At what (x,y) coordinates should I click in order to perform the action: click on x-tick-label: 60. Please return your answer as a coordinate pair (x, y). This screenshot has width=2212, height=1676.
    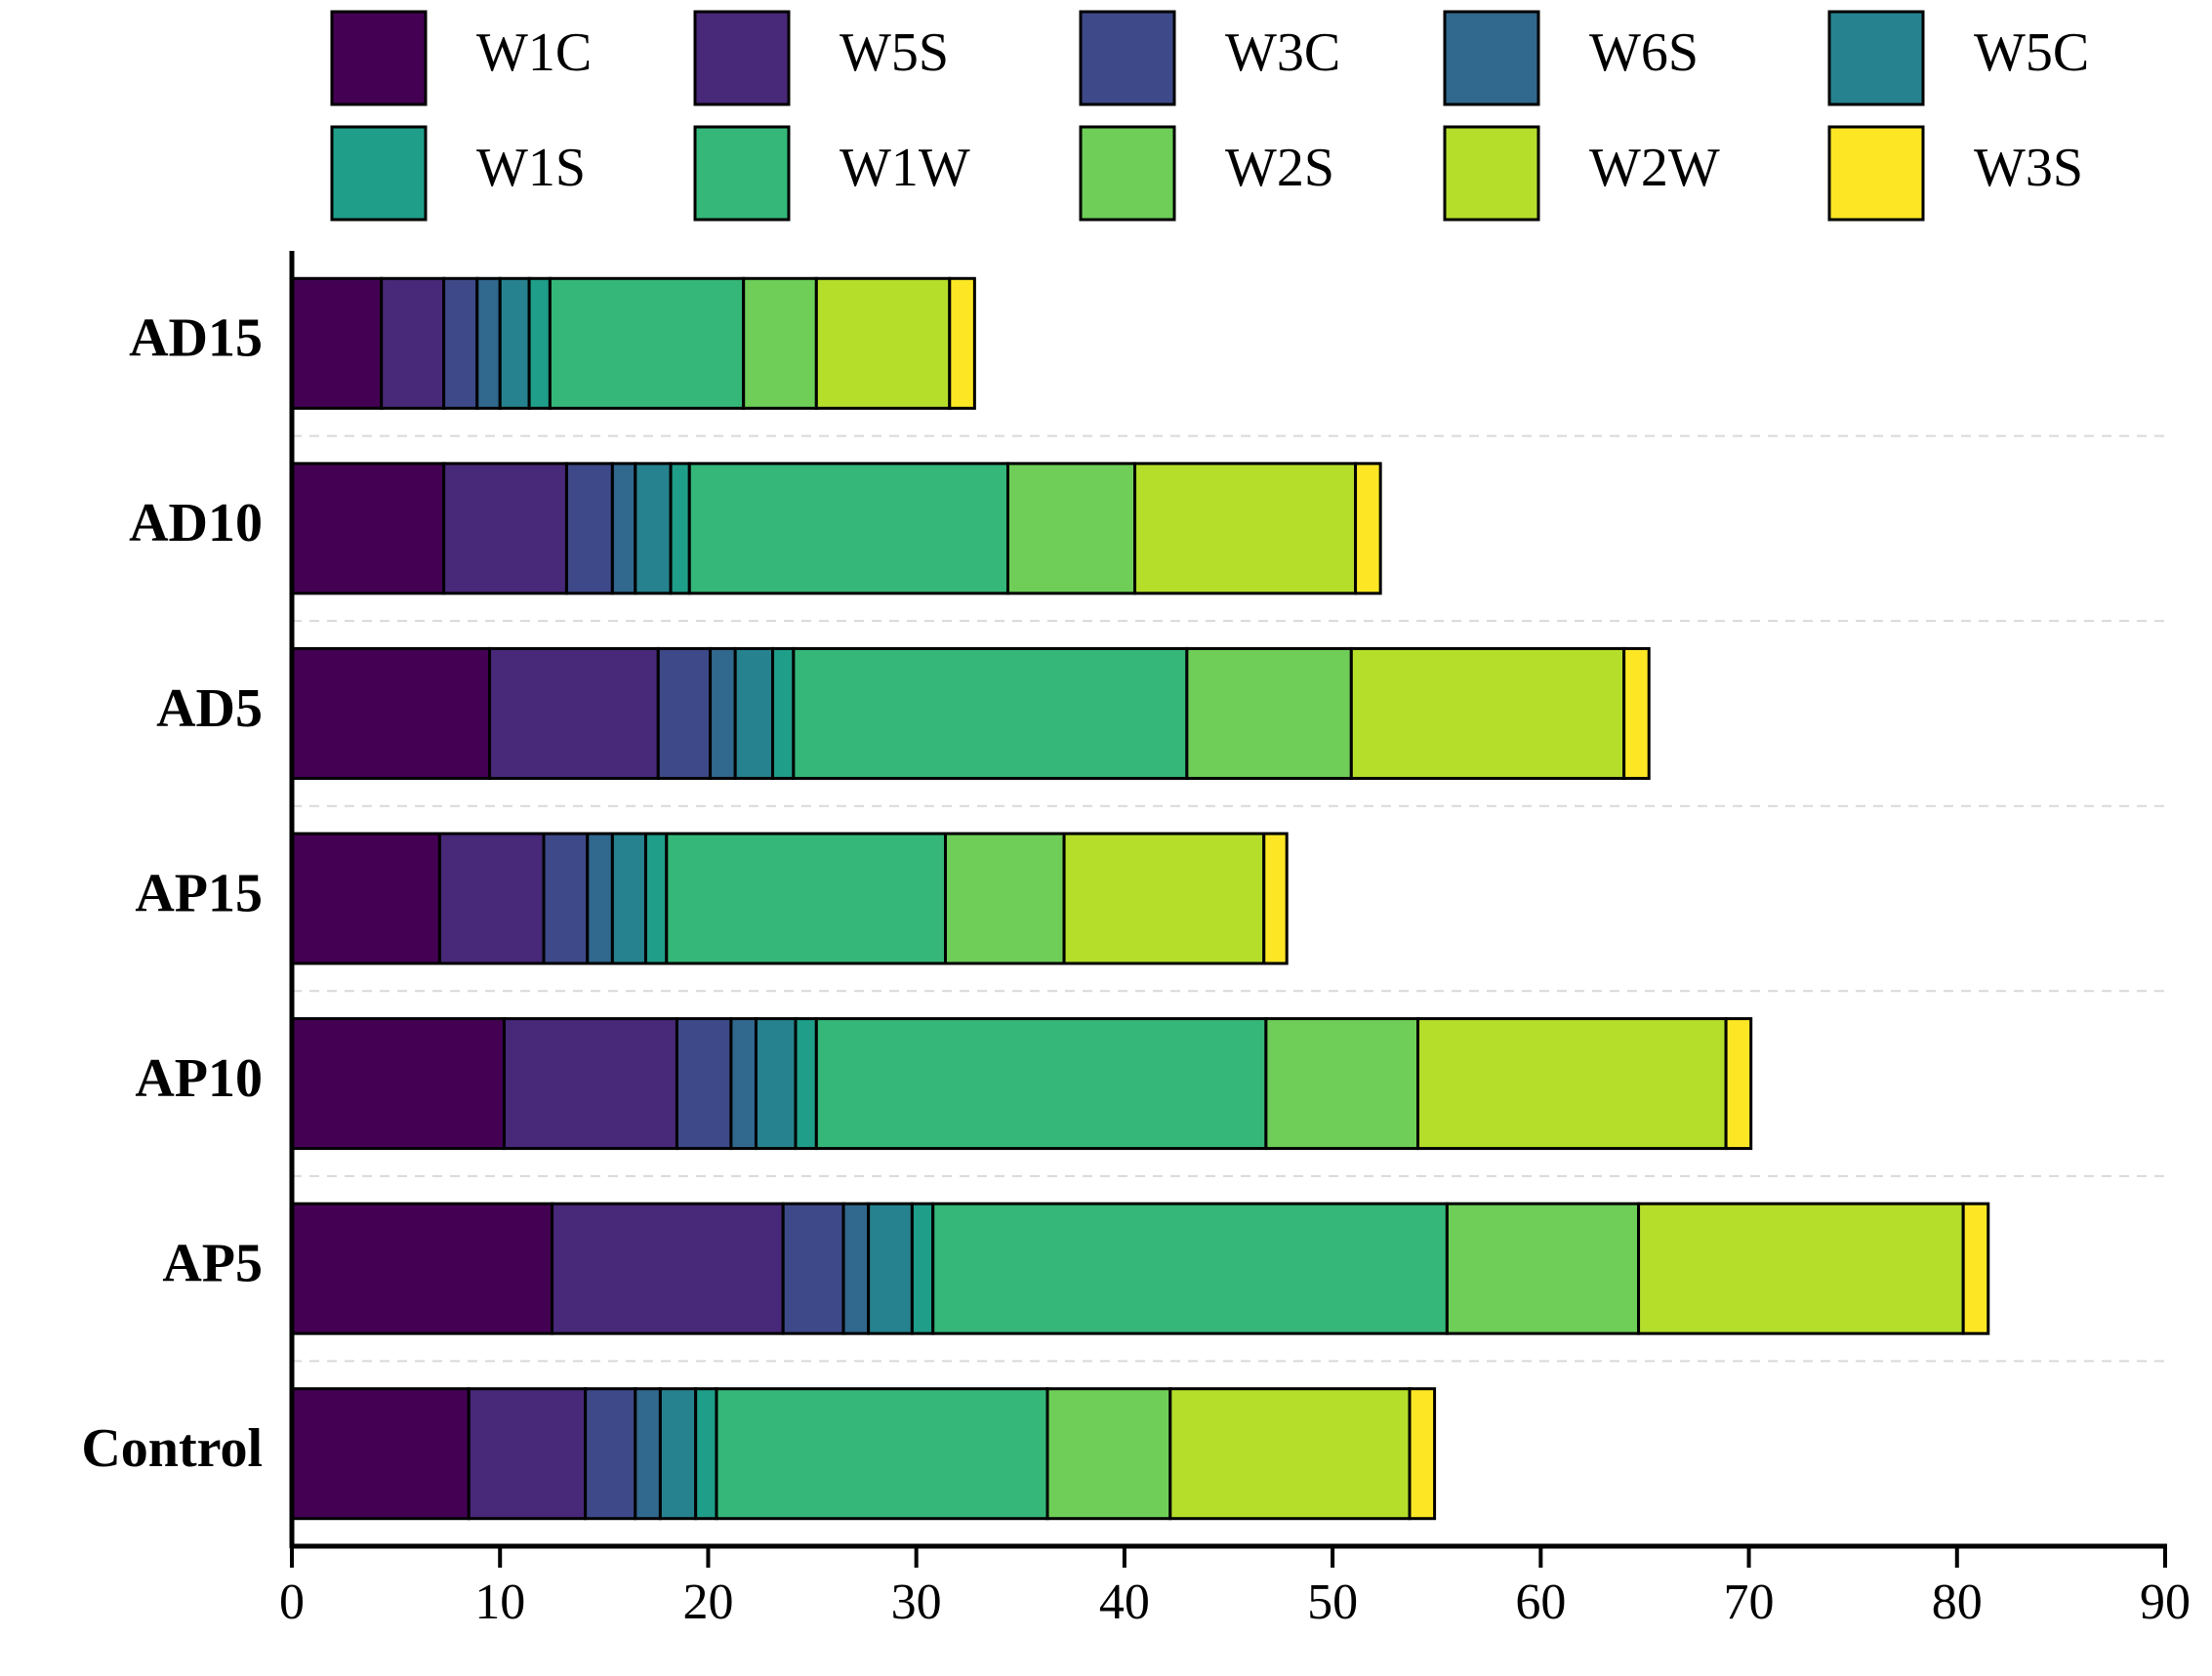
    Looking at the image, I should click on (1540, 1602).